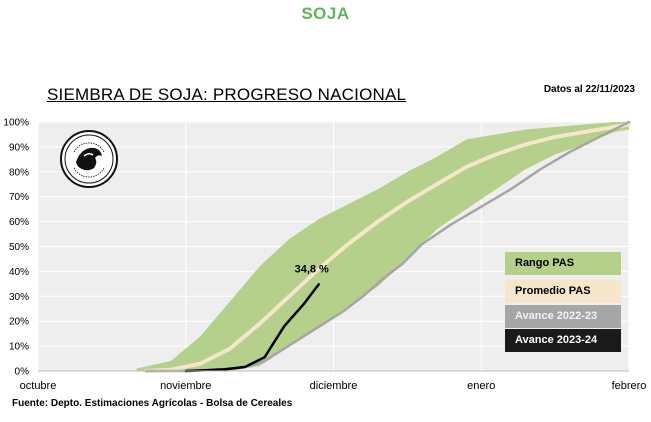  Describe the element at coordinates (312, 269) in the screenshot. I see `data-label-avance-2023-24: 34,8 %` at that location.